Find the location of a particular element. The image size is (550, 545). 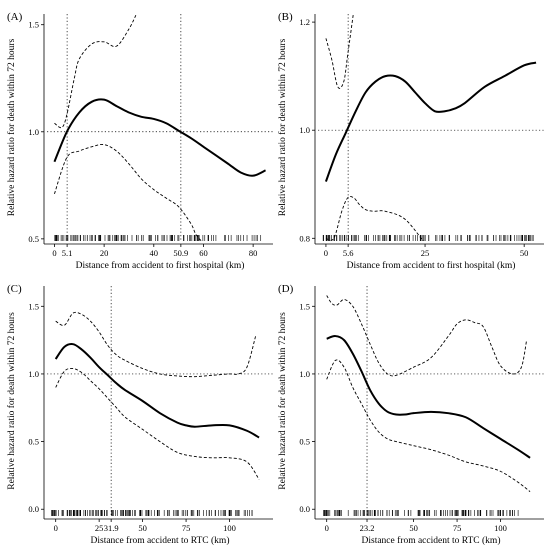

panel-label: (C) is located at coordinates (14, 289).